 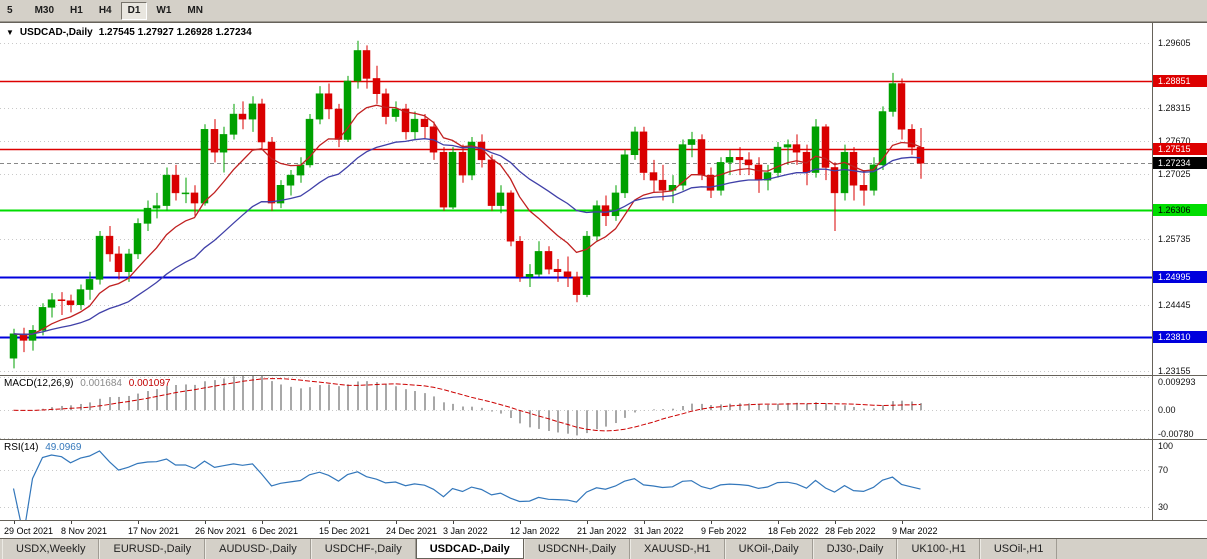 I want to click on tab-xauusd-h1: XAUUSD-,H1, so click(x=677, y=549).